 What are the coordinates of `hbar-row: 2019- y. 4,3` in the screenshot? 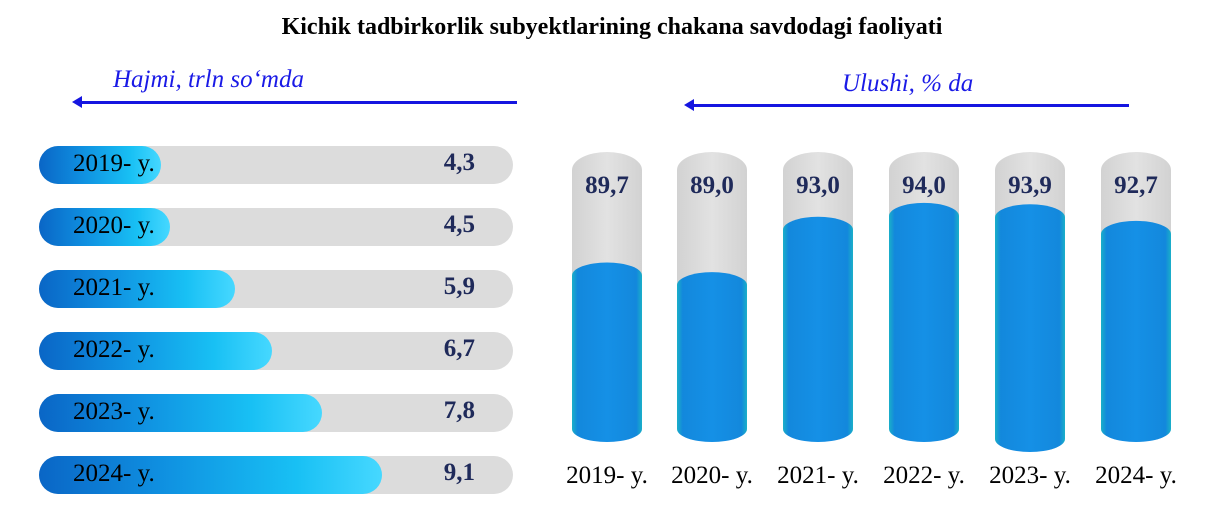 It's located at (276, 165).